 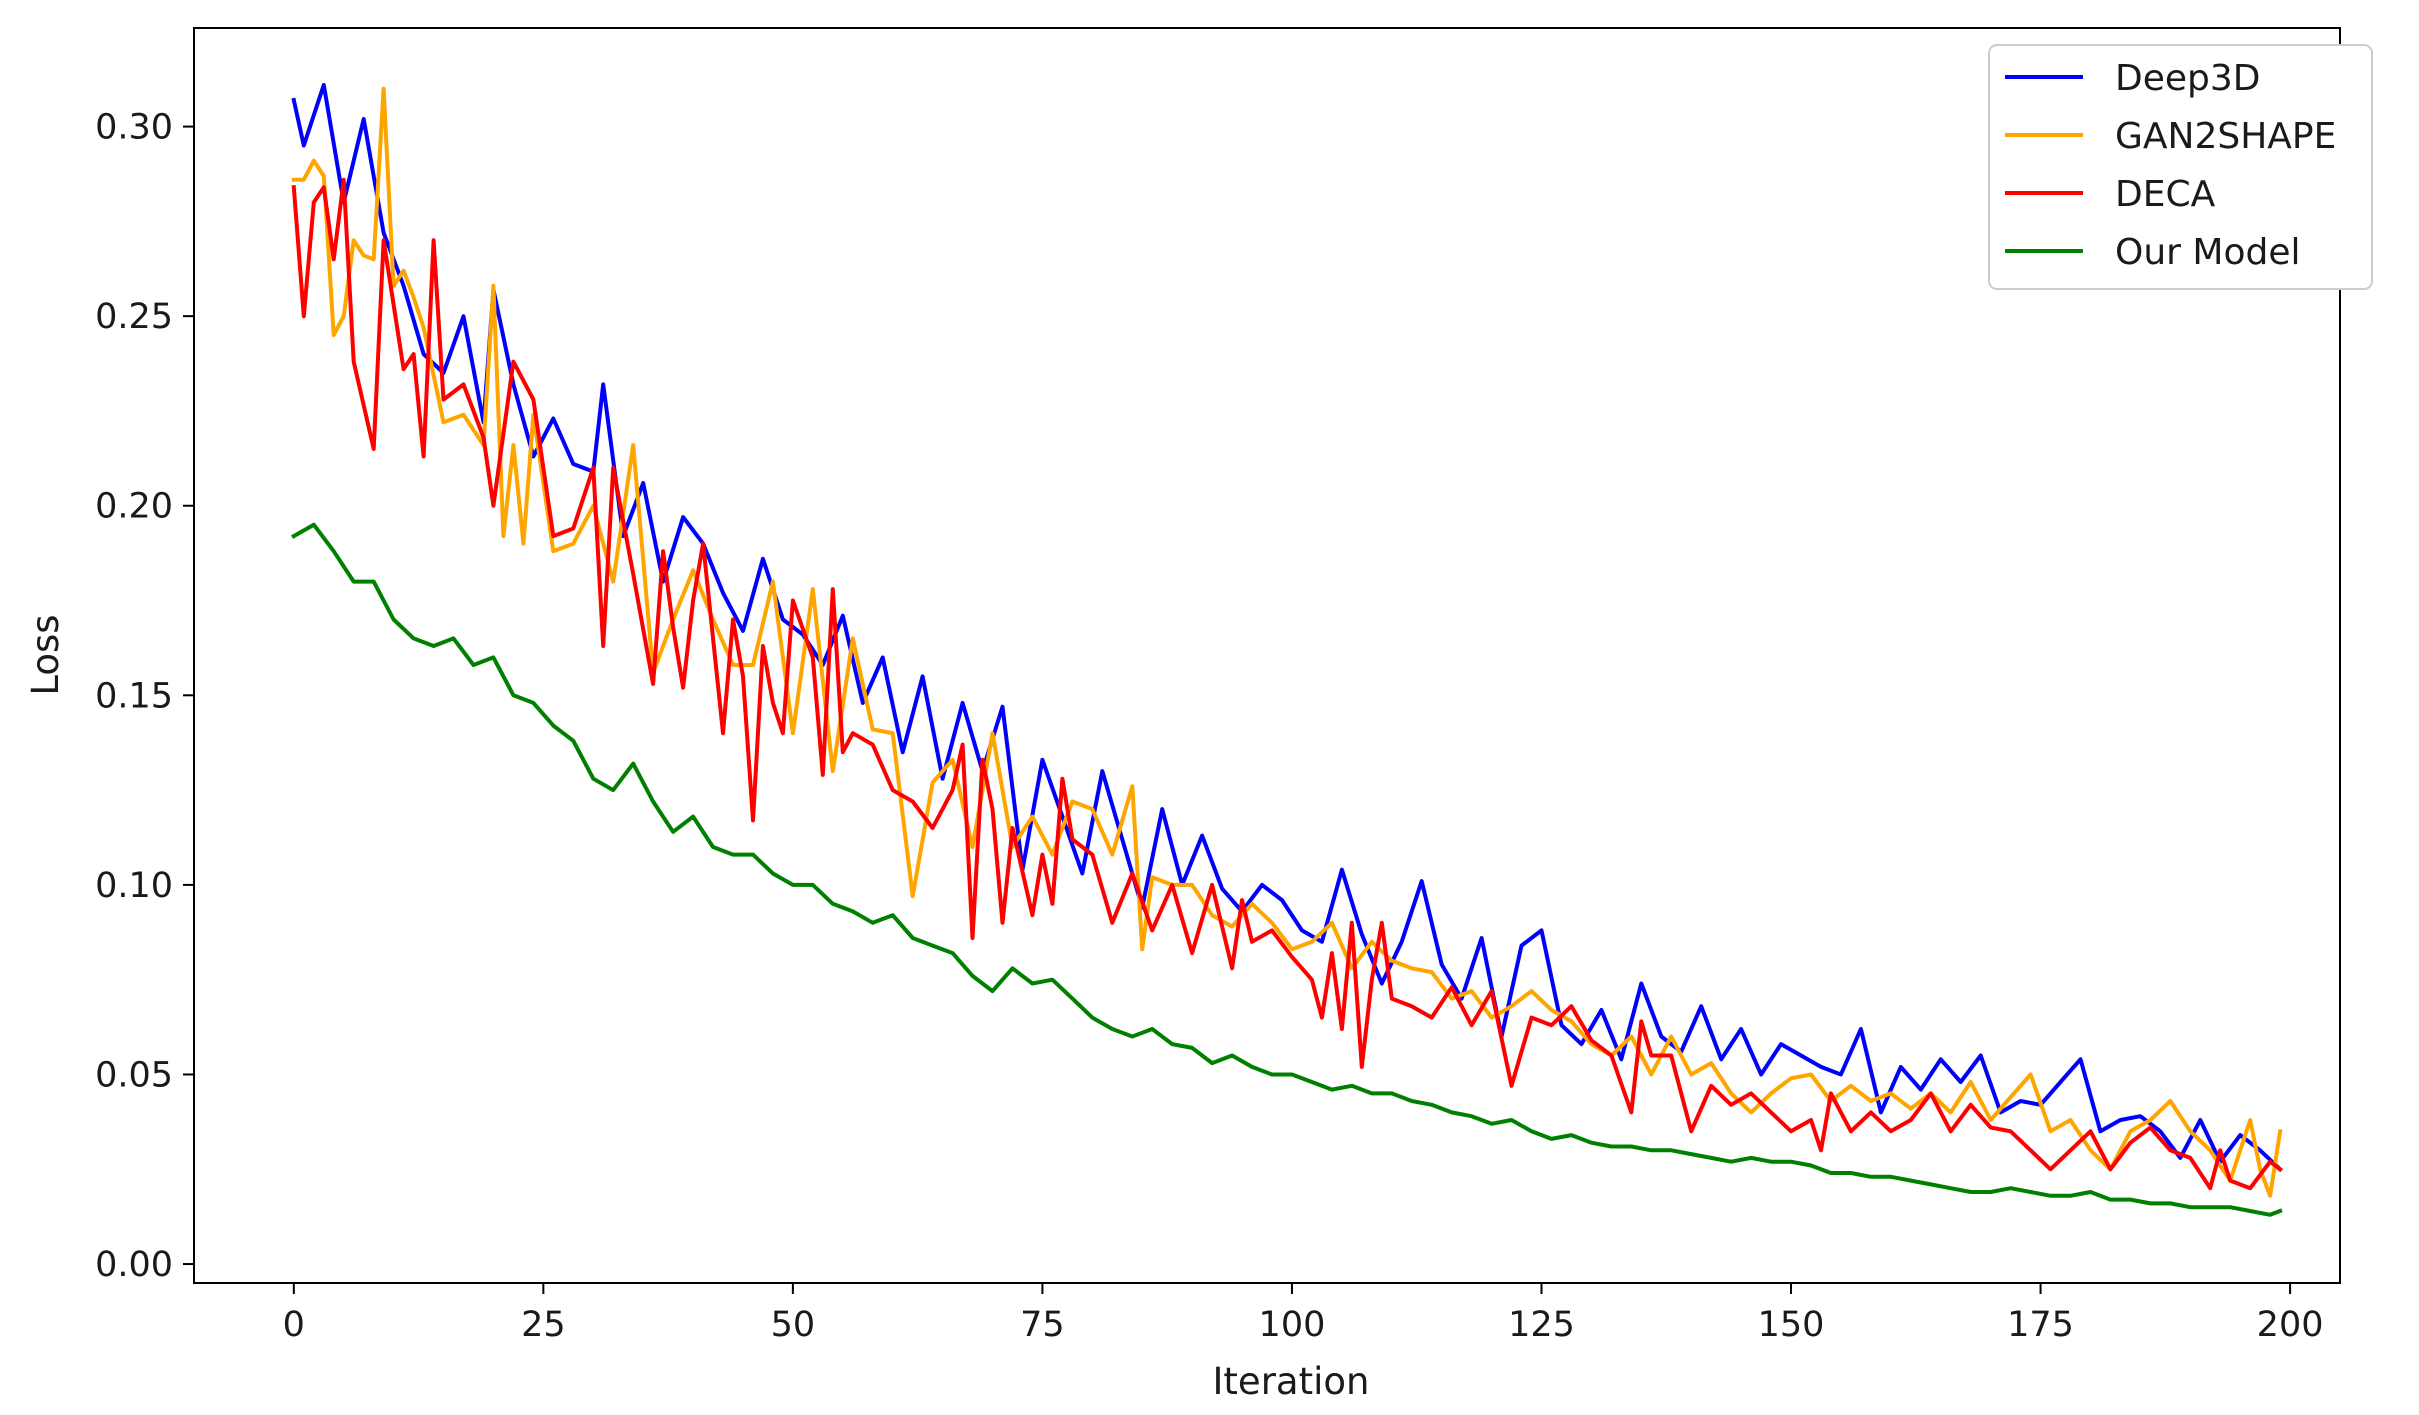 I want to click on legend-box, so click(x=2180, y=167).